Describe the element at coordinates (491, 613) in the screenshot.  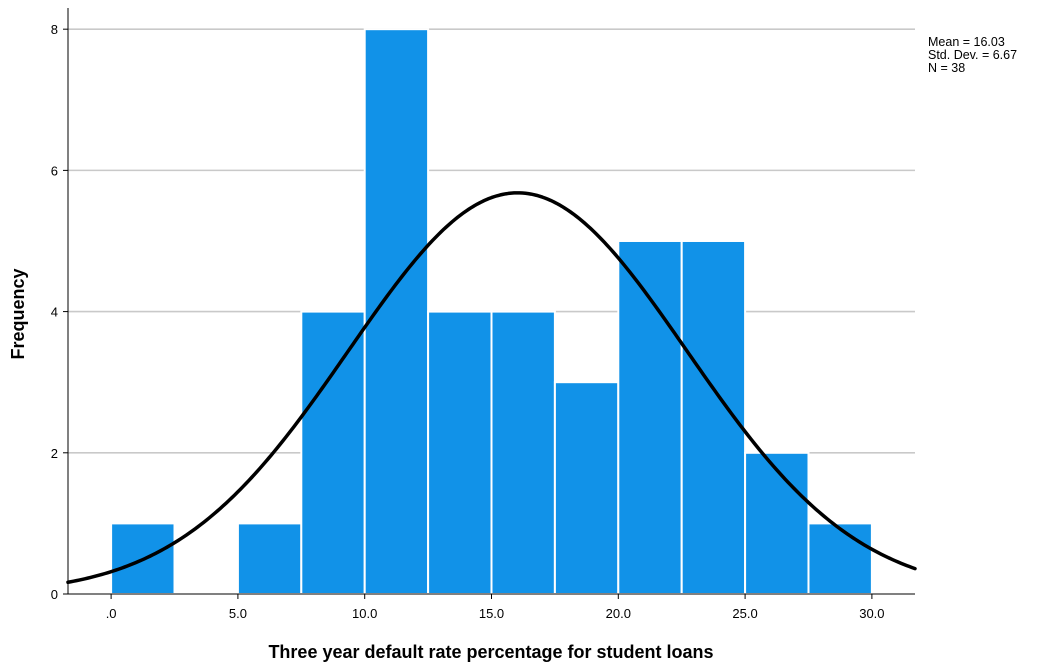
I see `x-tick-label-3: 15.0` at that location.